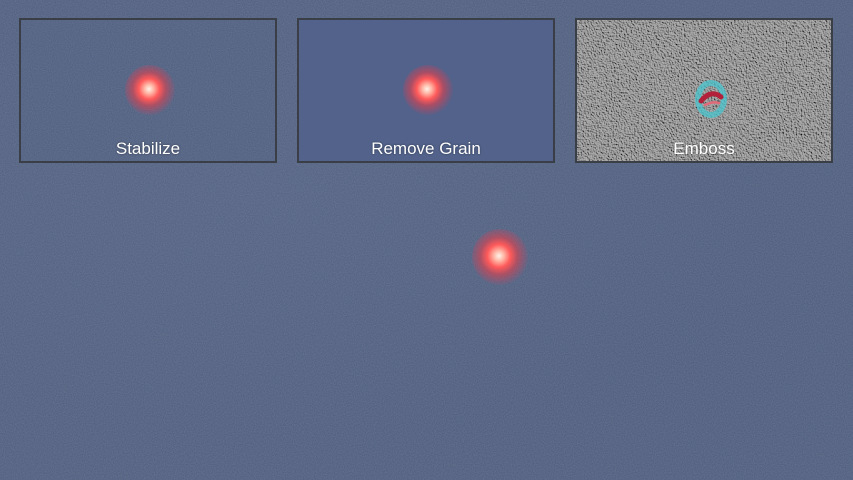 This screenshot has height=480, width=853. I want to click on panel-emboss: Emboss, so click(704, 90).